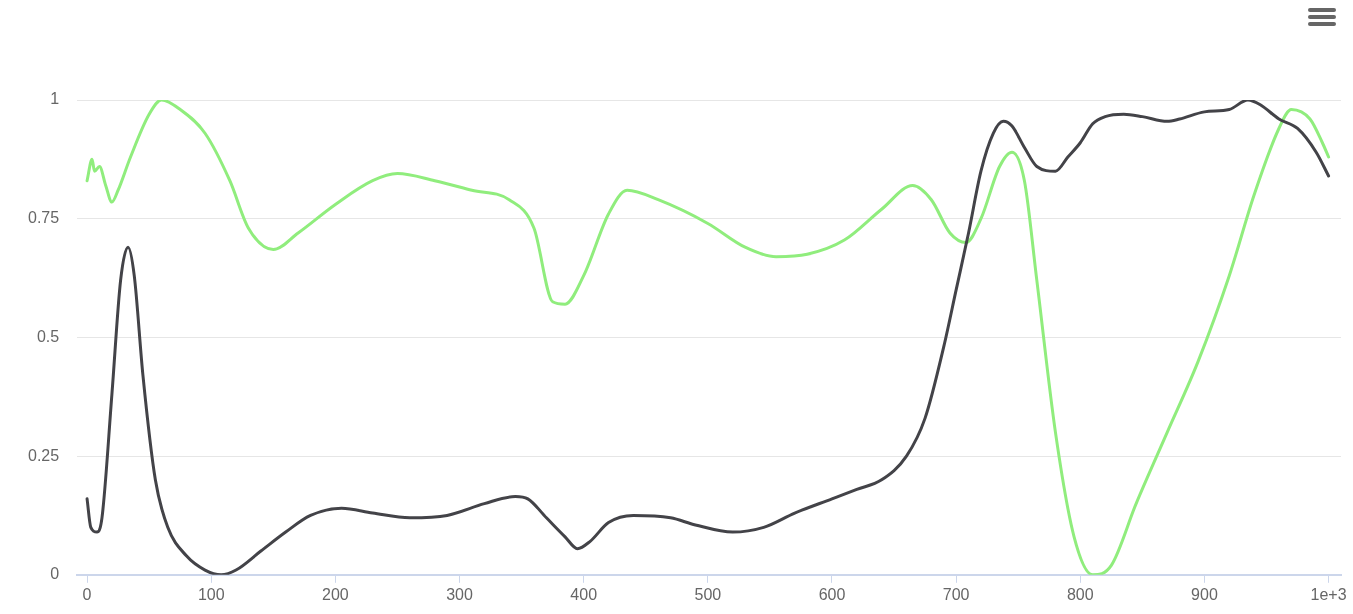 This screenshot has height=614, width=1353. I want to click on x-tick-label: 100, so click(211, 594).